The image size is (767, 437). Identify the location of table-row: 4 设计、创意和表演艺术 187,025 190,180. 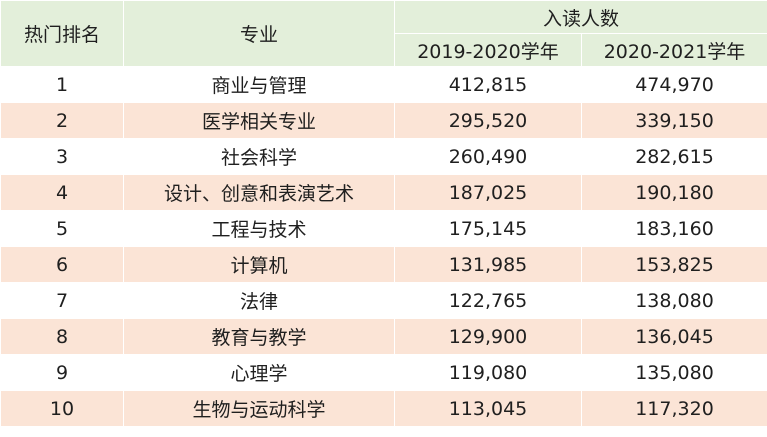
(383, 192).